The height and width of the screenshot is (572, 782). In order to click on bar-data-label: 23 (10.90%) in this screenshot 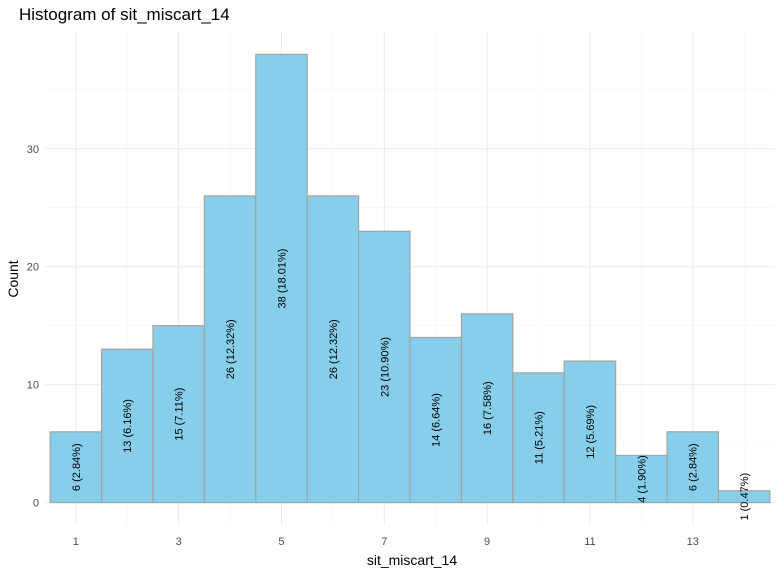, I will do `click(385, 367)`.